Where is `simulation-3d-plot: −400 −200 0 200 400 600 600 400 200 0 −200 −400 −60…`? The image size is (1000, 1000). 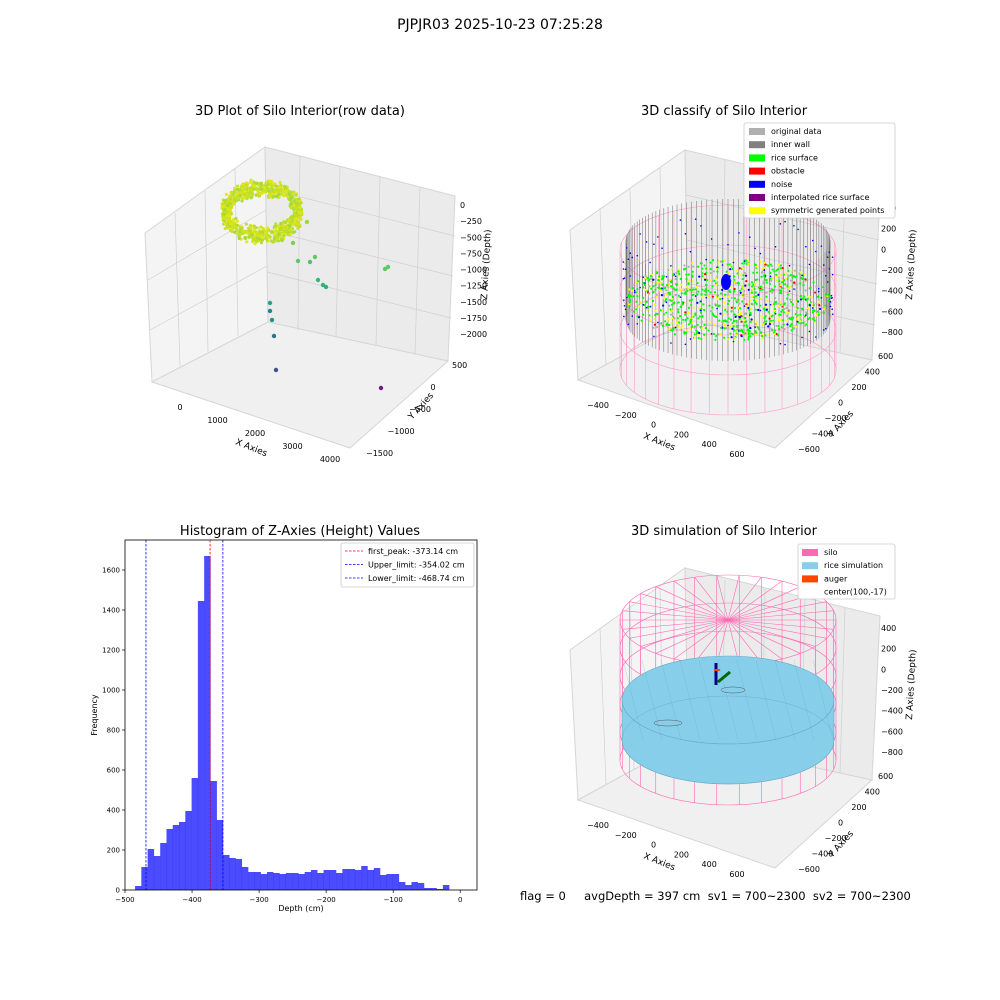 simulation-3d-plot: −400 −200 0 200 400 600 600 400 200 0 −200 −400 −60… is located at coordinates (744, 711).